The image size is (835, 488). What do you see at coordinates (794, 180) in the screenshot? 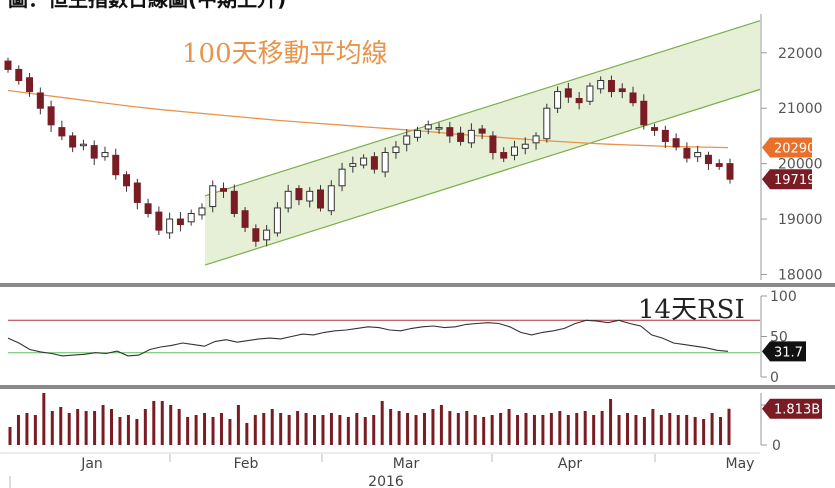
I see `svg-text: 19719` at bounding box center [794, 180].